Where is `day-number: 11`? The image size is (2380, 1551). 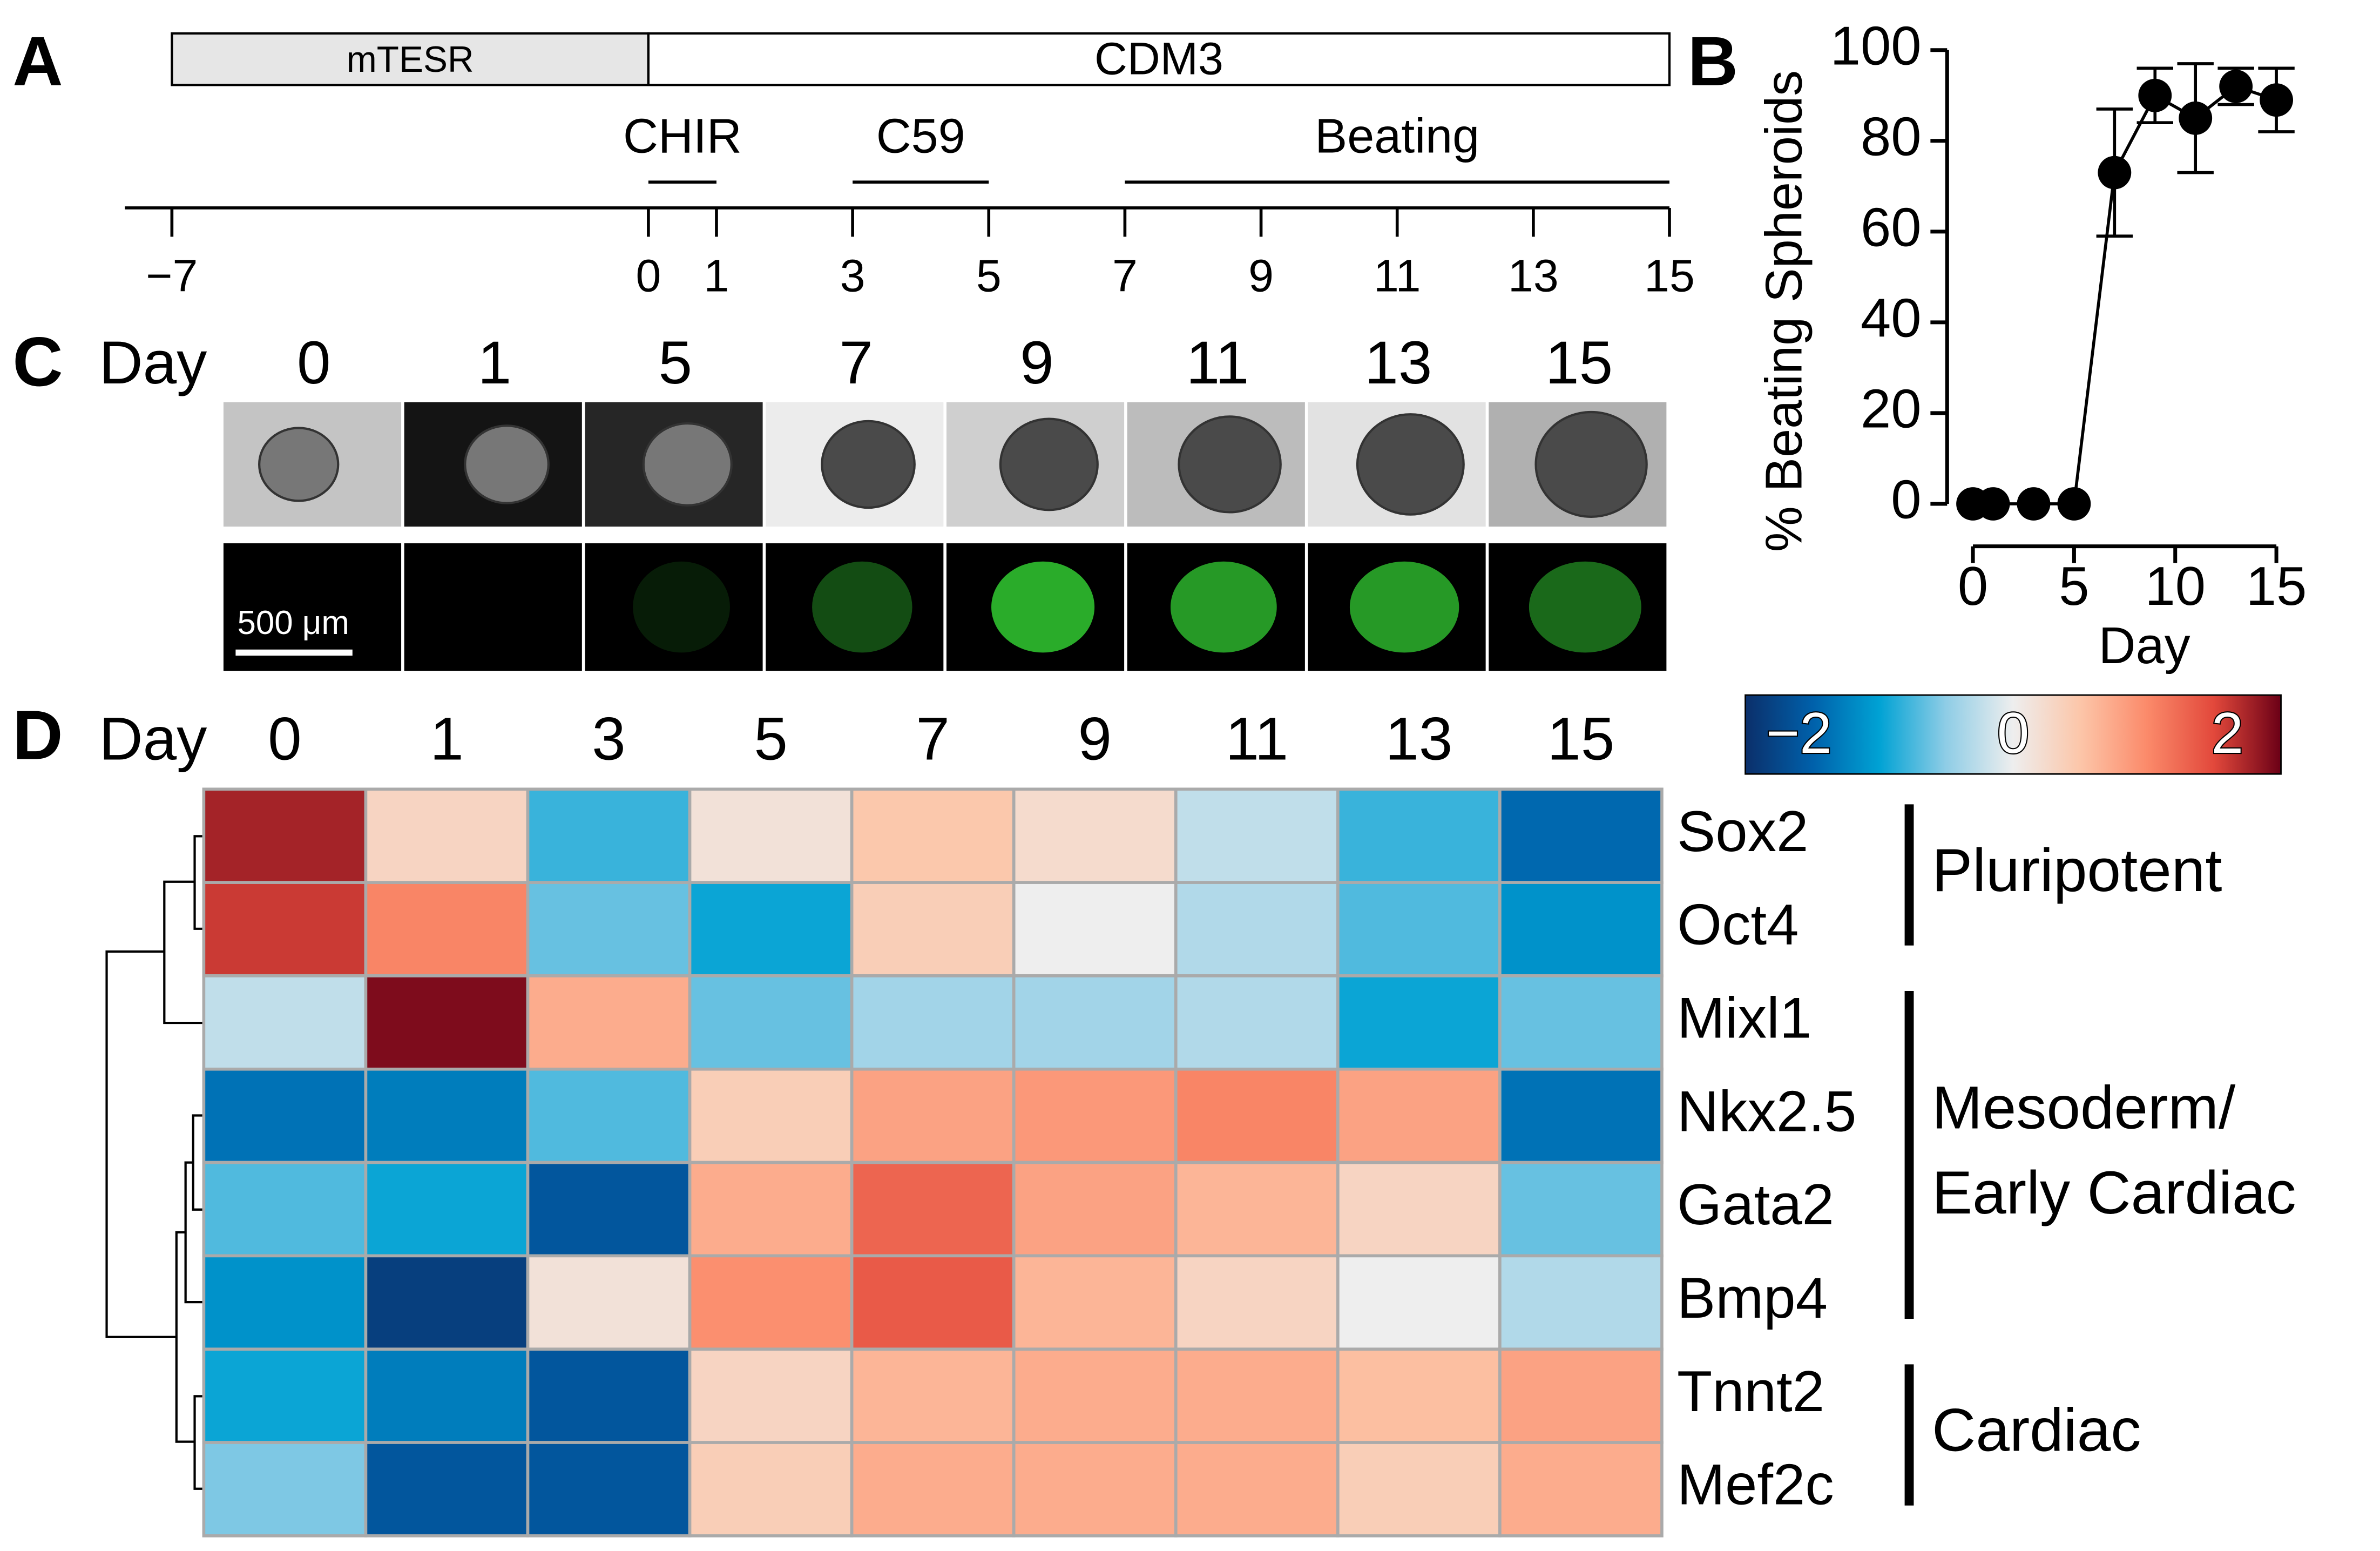
day-number: 11 is located at coordinates (1217, 362).